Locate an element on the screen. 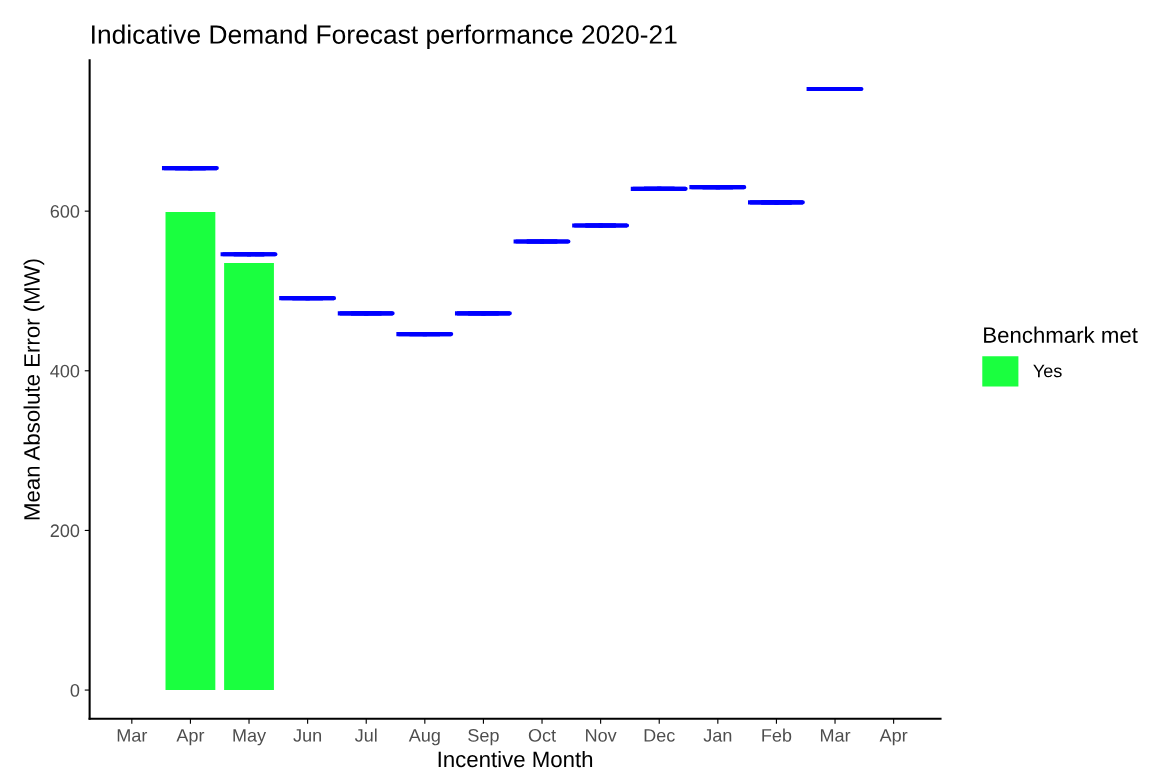 This screenshot has width=1164, height=783. legend-label: Yes is located at coordinates (1047, 371).